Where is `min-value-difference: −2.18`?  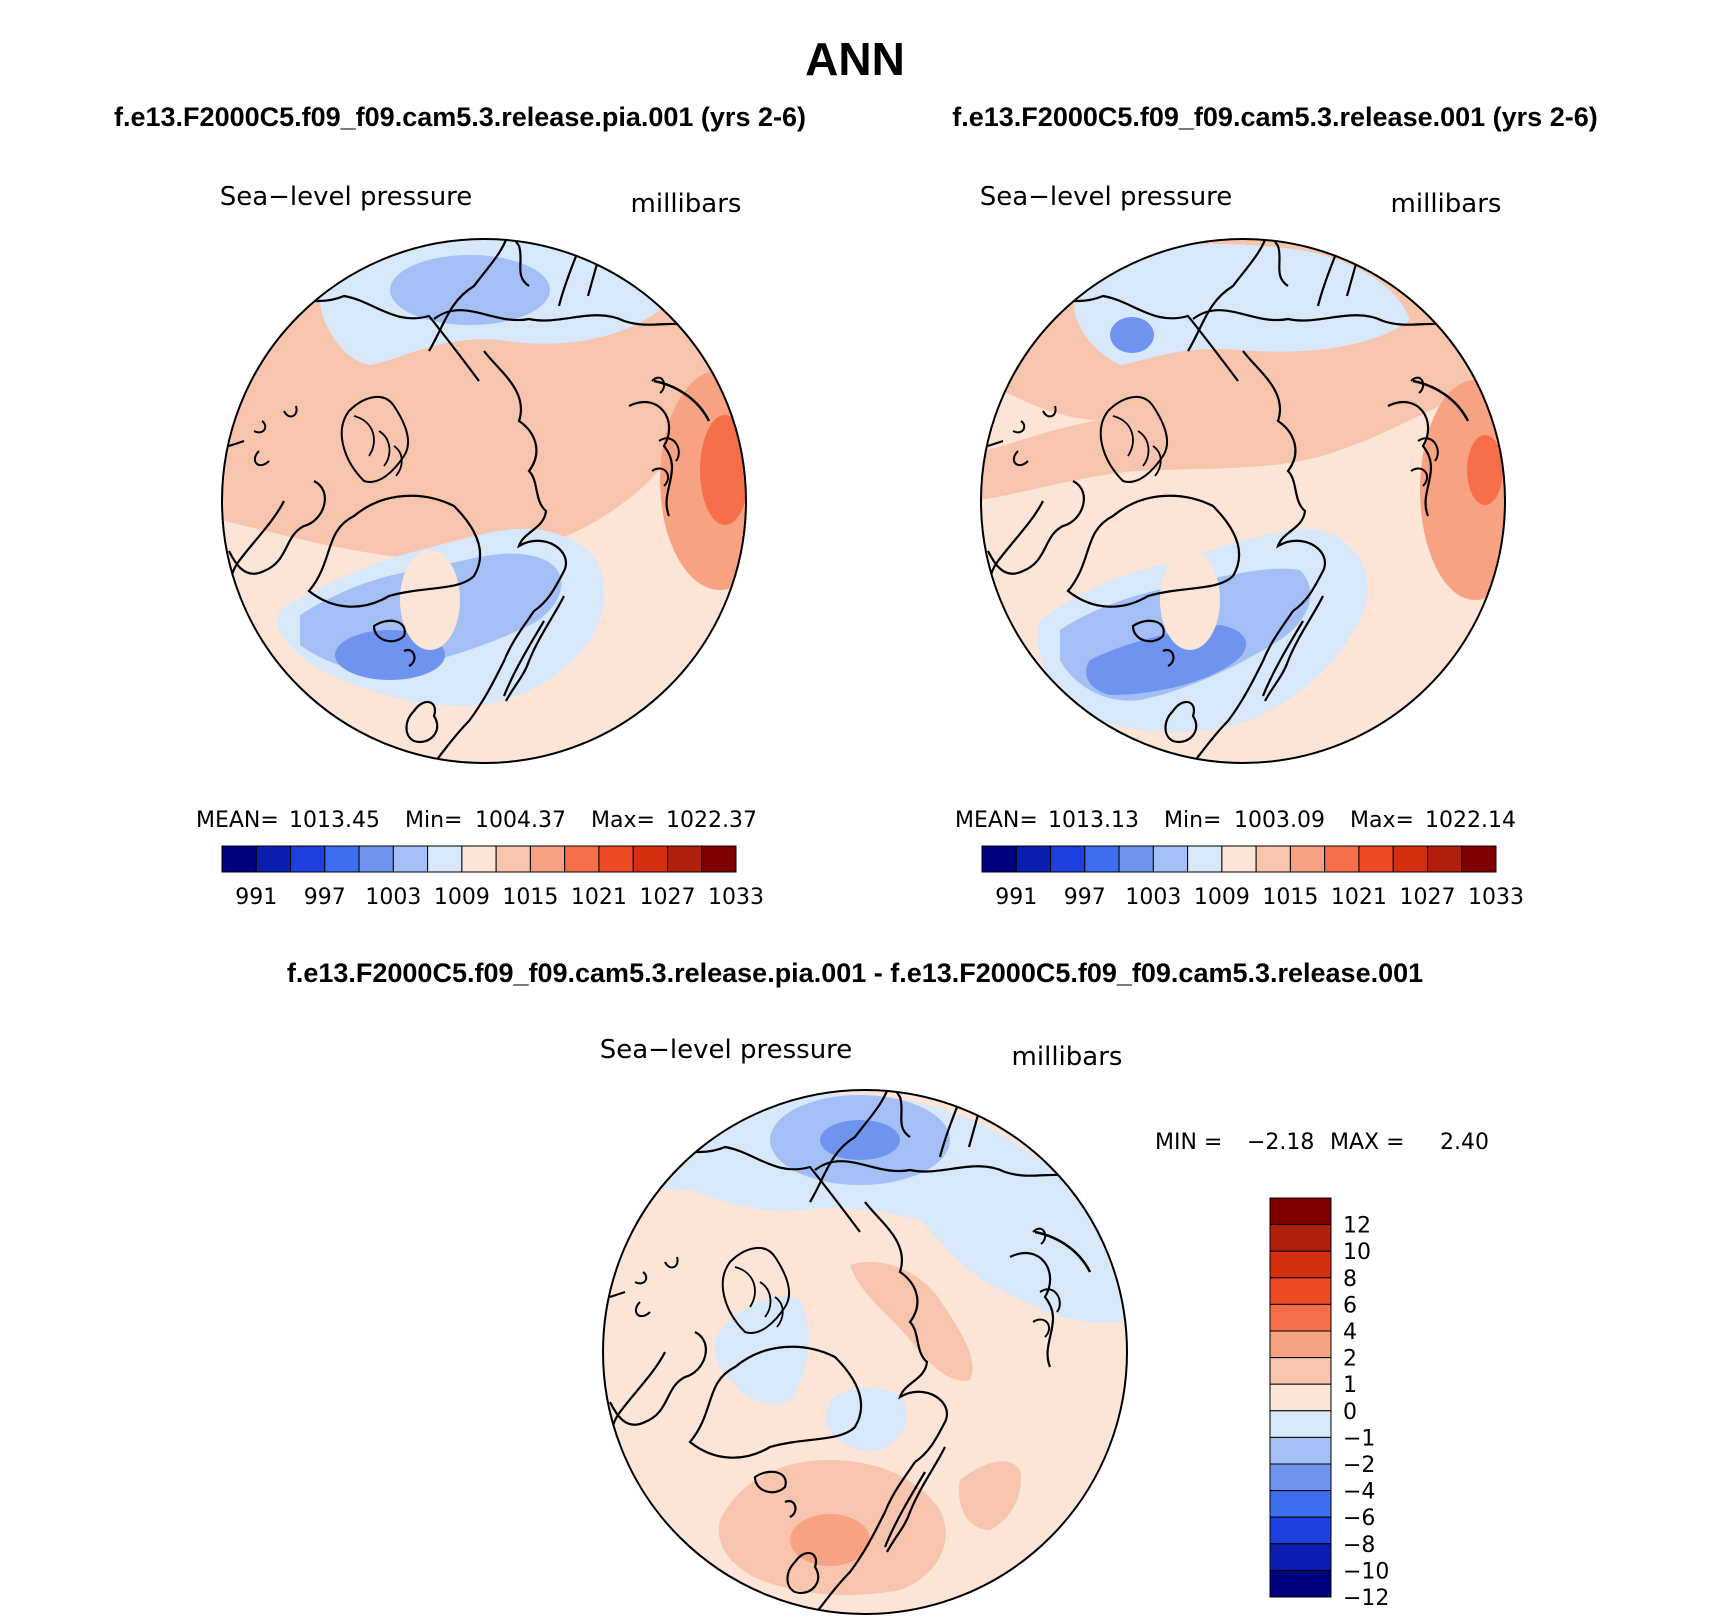 min-value-difference: −2.18 is located at coordinates (1280, 1142).